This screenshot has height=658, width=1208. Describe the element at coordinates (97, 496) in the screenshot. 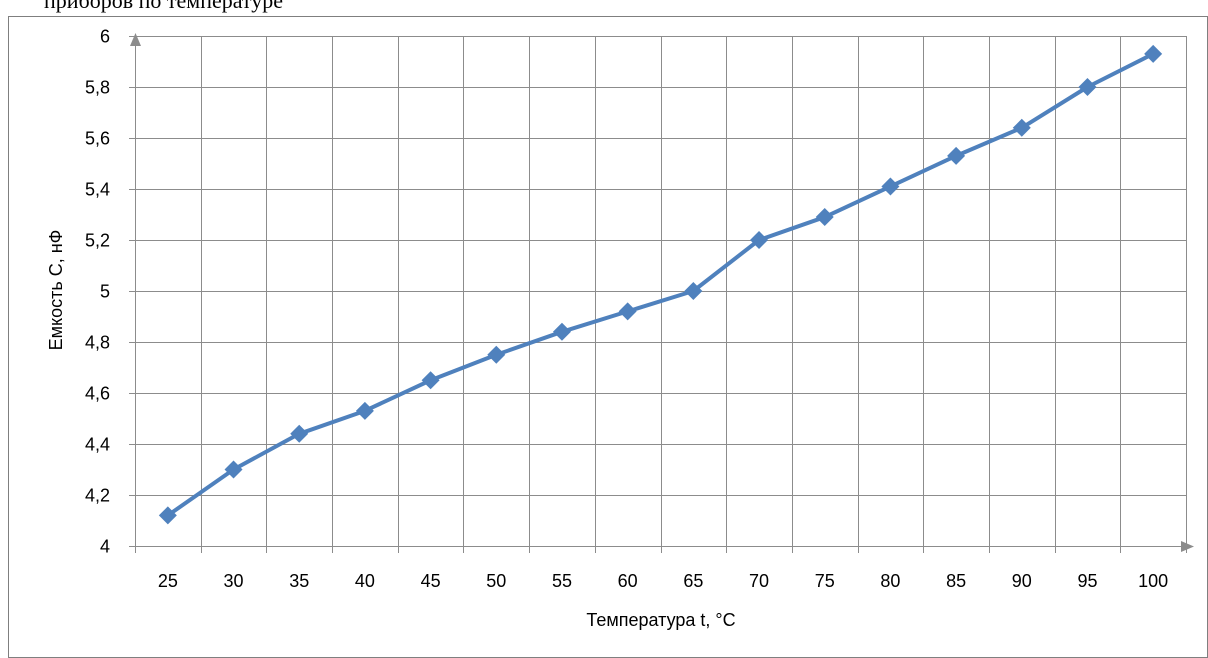

I see `y-tick-label: 4,2` at that location.